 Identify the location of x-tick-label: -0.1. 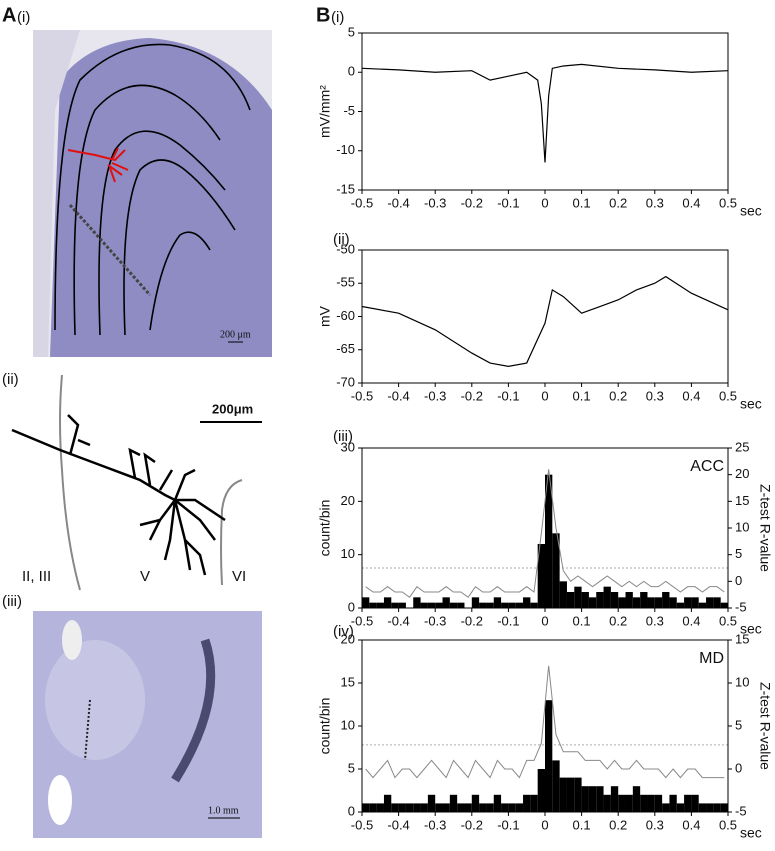
(508, 395).